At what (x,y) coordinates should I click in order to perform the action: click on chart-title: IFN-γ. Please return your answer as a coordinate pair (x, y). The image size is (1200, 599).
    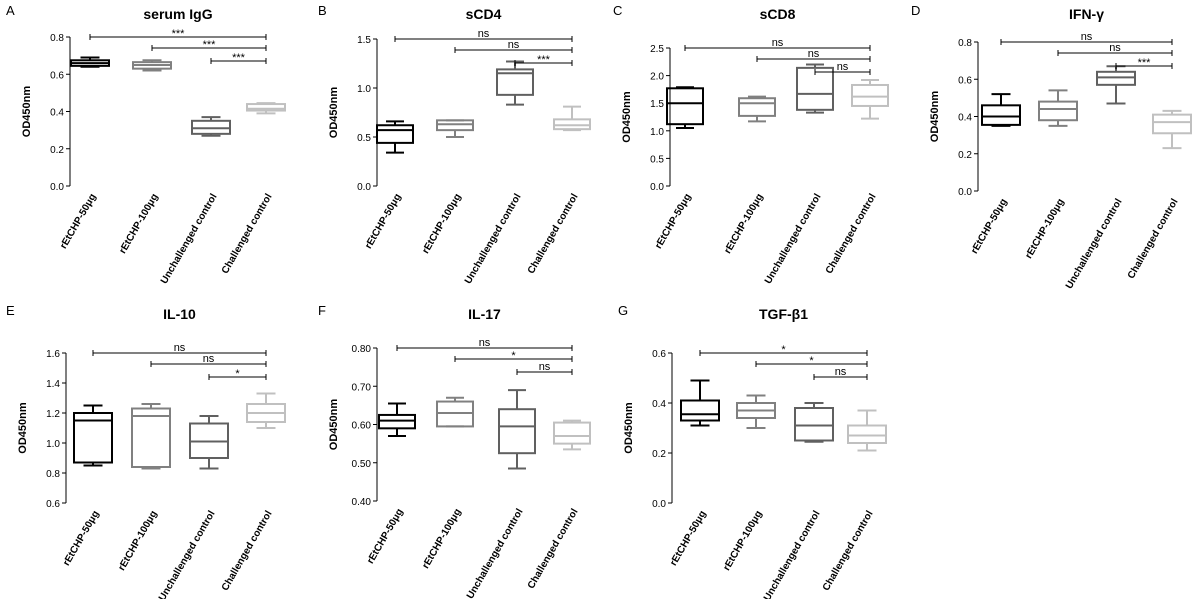
    Looking at the image, I should click on (1086, 14).